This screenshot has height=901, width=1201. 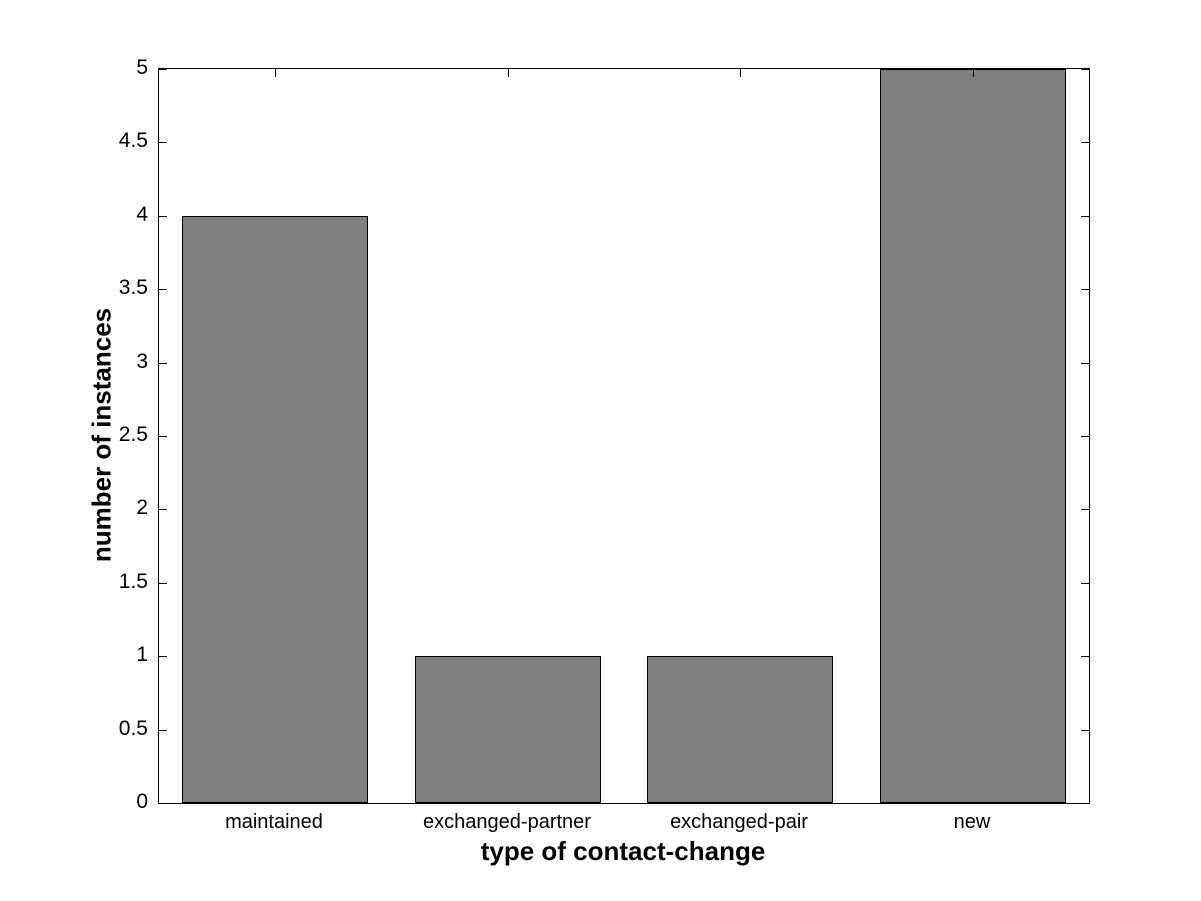 What do you see at coordinates (142, 214) in the screenshot?
I see `y-tick-label: 4` at bounding box center [142, 214].